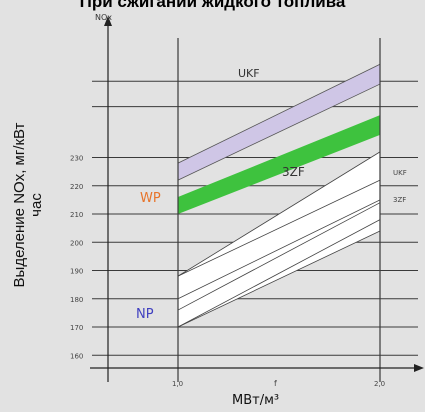 Image resolution: width=425 pixels, height=412 pixels. What do you see at coordinates (212, 5) in the screenshot?
I see `chart-title: При сжигании жидкого топлива` at bounding box center [212, 5].